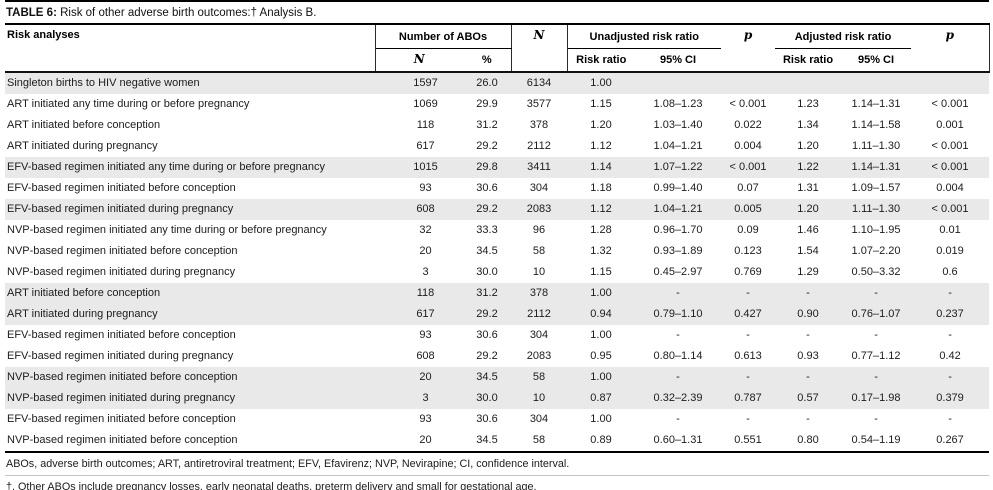  What do you see at coordinates (748, 230) in the screenshot?
I see `cell-u-p: 0.09` at bounding box center [748, 230].